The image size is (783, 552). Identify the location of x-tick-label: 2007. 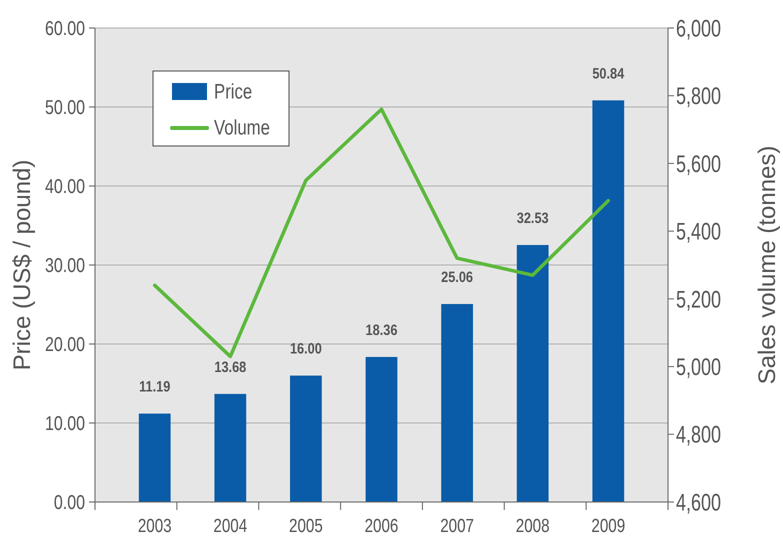
(457, 525).